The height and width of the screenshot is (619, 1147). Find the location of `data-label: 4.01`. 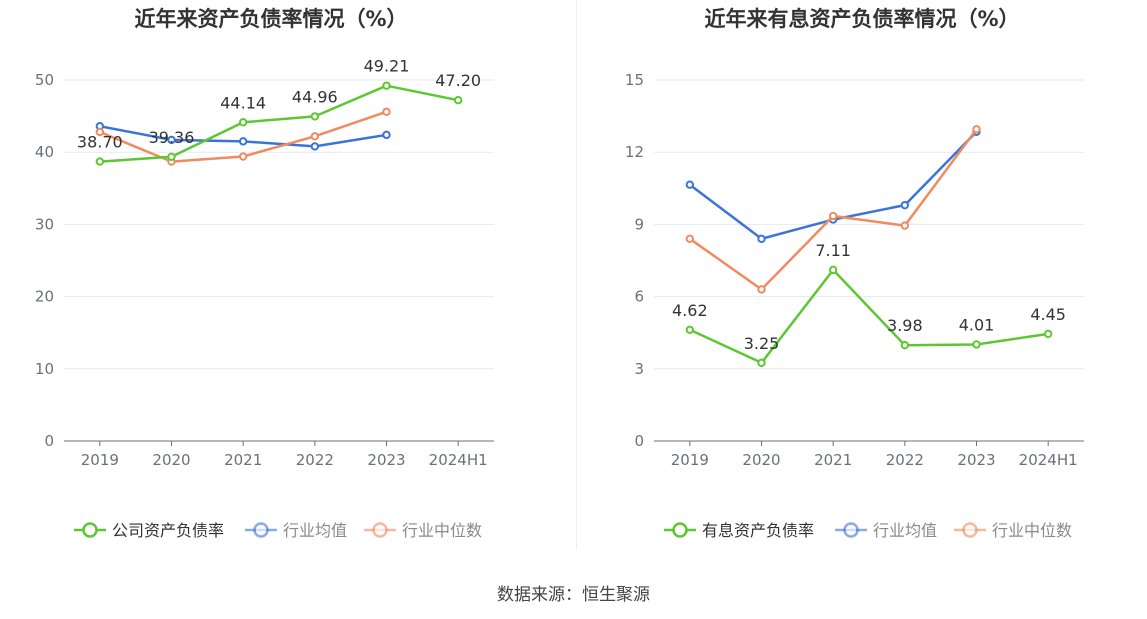

data-label: 4.01 is located at coordinates (977, 324).